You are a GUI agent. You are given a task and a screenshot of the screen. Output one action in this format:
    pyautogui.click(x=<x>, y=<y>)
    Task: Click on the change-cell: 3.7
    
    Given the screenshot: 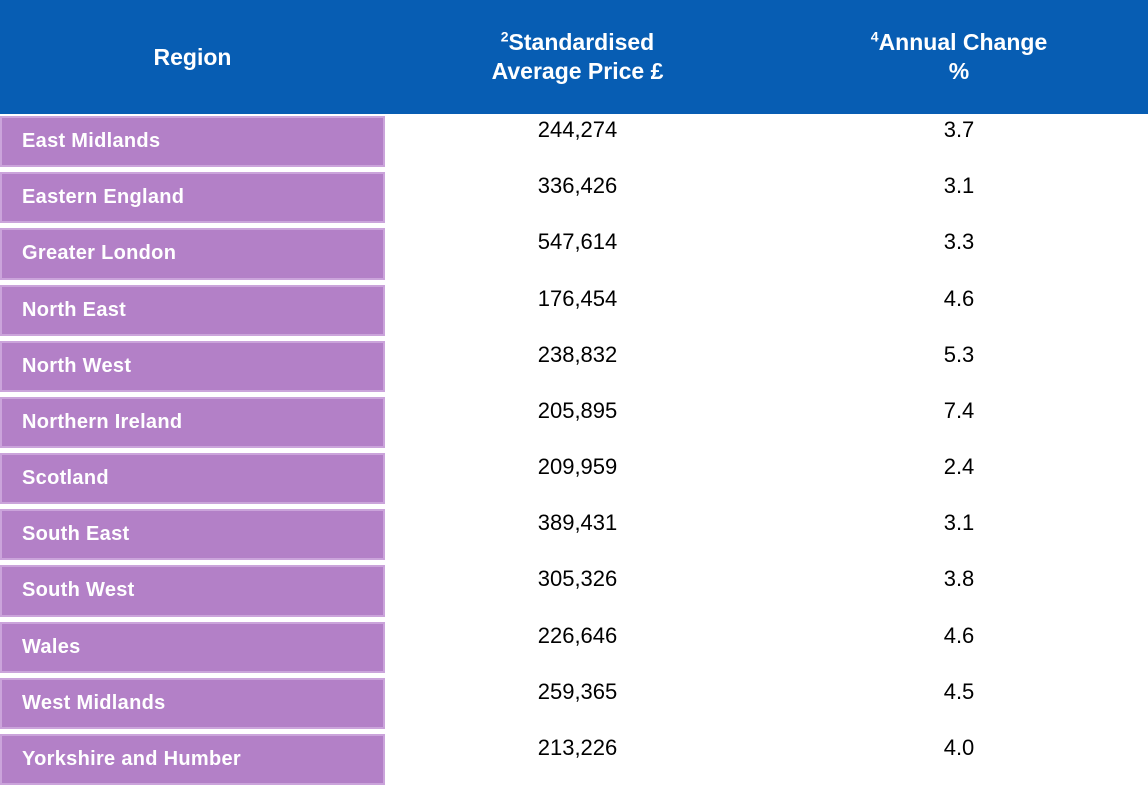 What is the action you would take?
    pyautogui.click(x=959, y=129)
    